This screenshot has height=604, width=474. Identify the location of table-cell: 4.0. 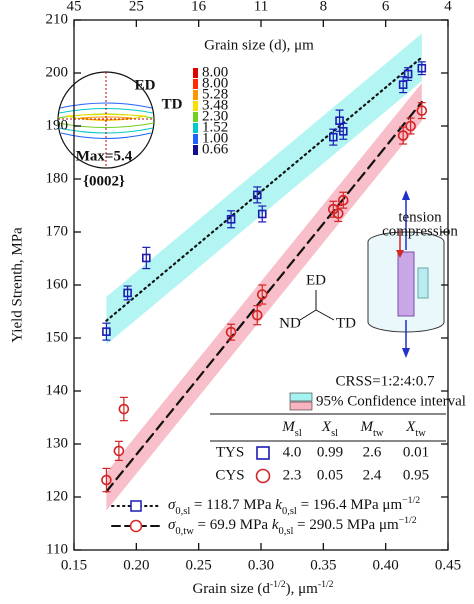
(292, 452).